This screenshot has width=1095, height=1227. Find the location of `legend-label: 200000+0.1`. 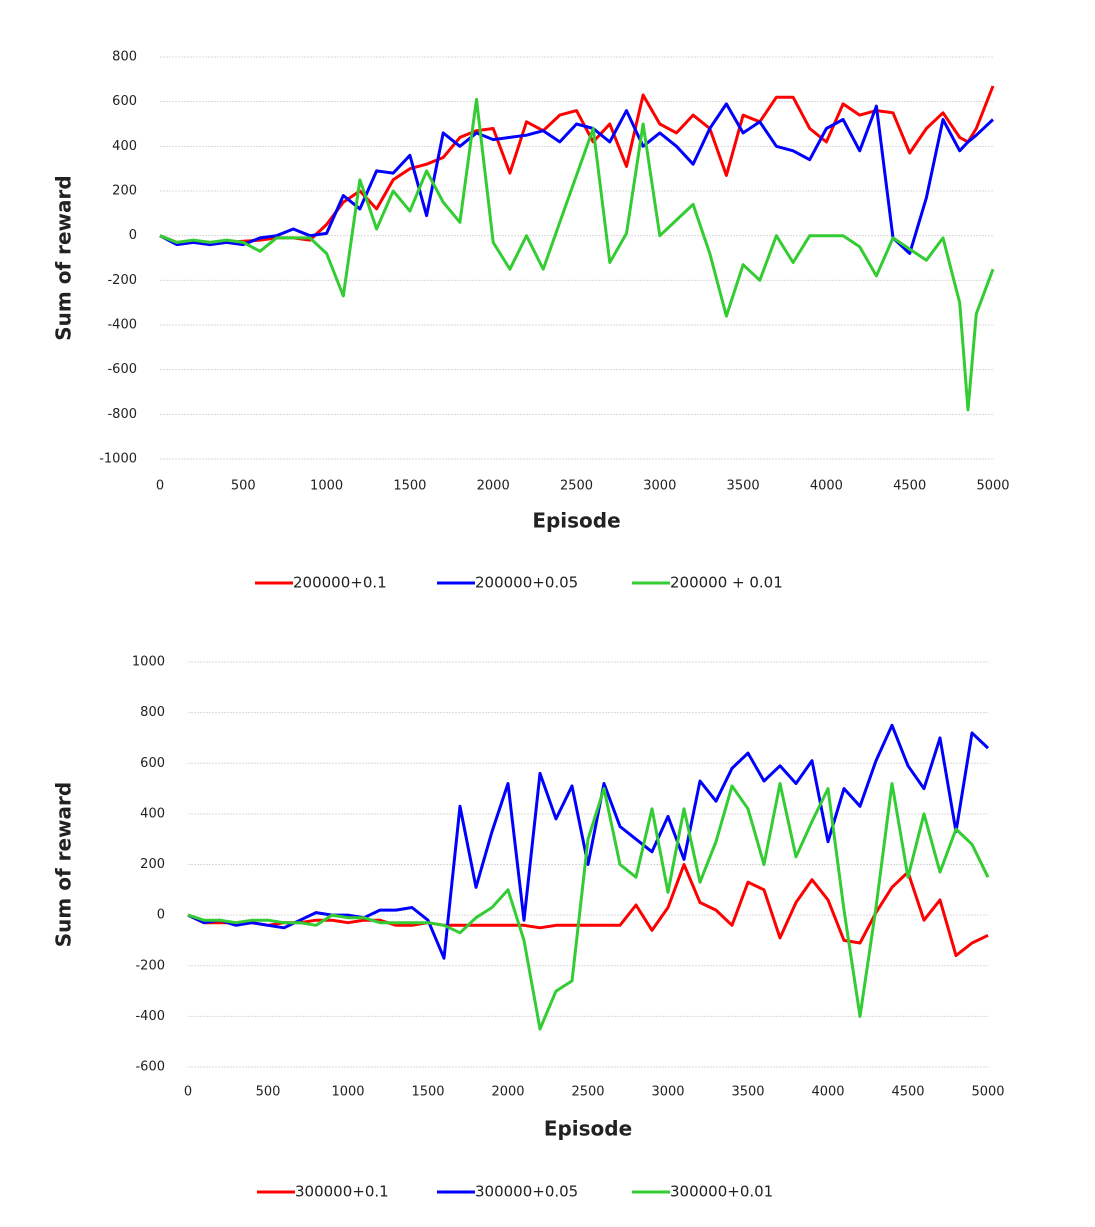

legend-label: 200000+0.1 is located at coordinates (340, 583).